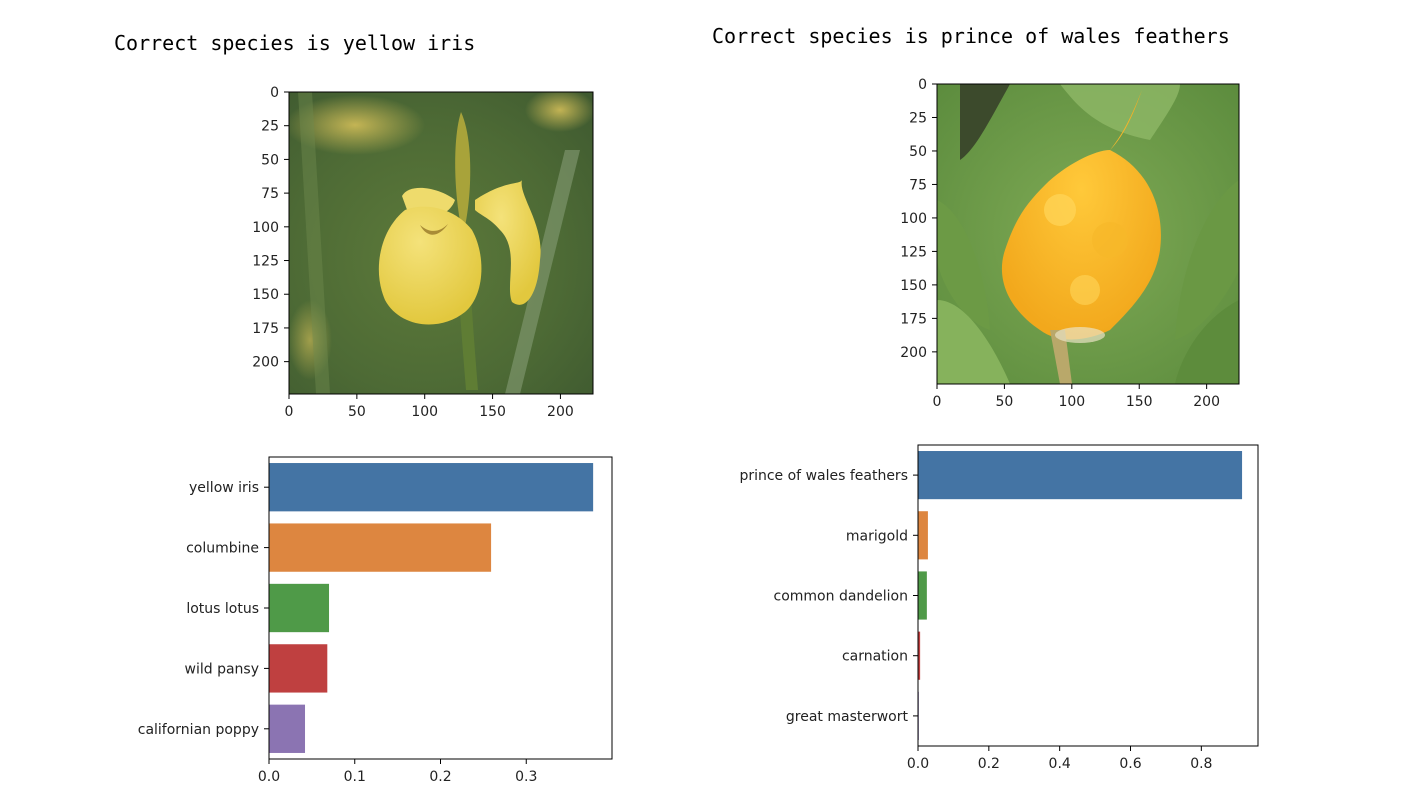  Describe the element at coordinates (295, 43) in the screenshot. I see `panel-1-title: Correct species is yellow iris` at that location.